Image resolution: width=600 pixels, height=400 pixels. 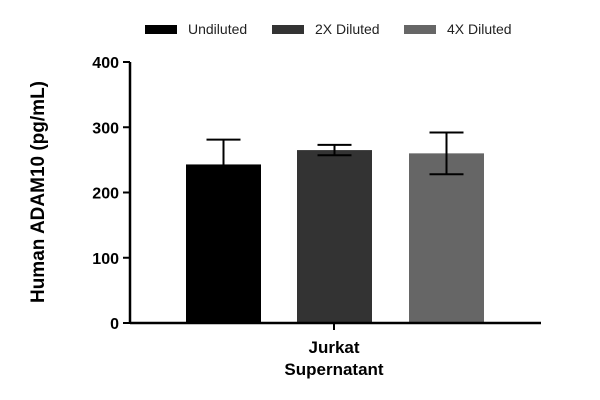 I want to click on legend-label-undiluted: Undiluted, so click(x=217, y=29).